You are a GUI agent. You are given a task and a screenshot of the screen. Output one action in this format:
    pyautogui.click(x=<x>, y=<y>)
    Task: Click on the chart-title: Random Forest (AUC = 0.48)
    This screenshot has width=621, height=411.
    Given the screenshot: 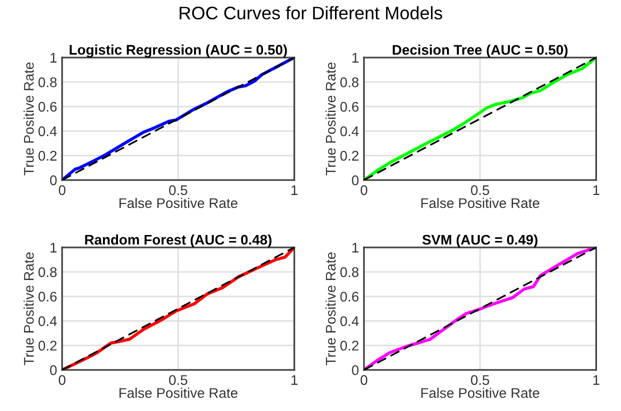 What is the action you would take?
    pyautogui.click(x=178, y=241)
    